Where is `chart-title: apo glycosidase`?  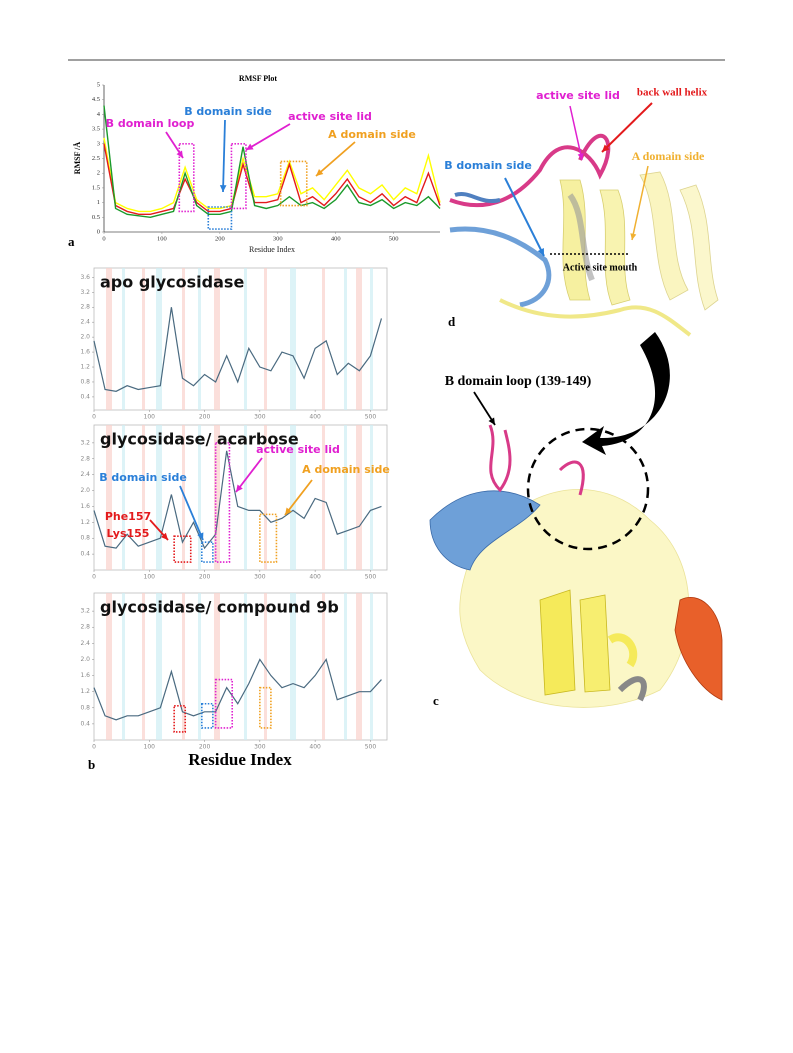 chart-title: apo glycosidase is located at coordinates (172, 282).